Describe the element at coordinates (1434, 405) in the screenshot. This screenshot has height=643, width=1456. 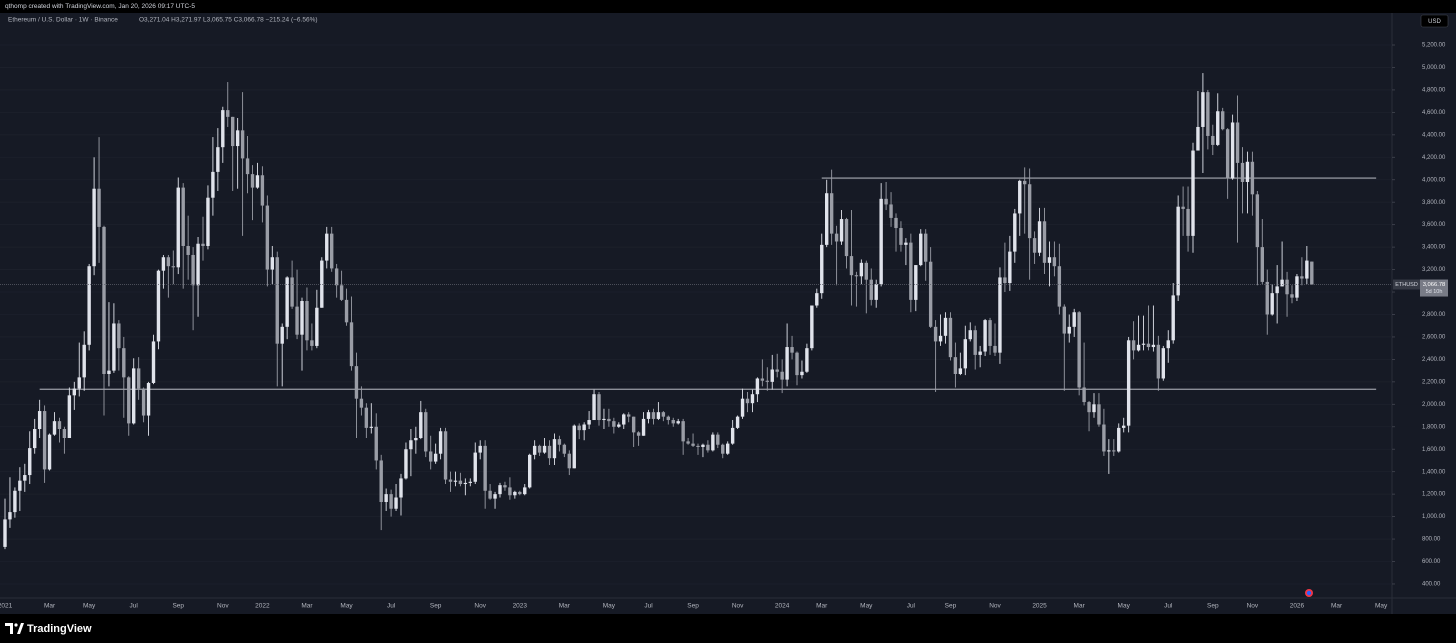
I see `y-tick-label: 2,000.00` at that location.